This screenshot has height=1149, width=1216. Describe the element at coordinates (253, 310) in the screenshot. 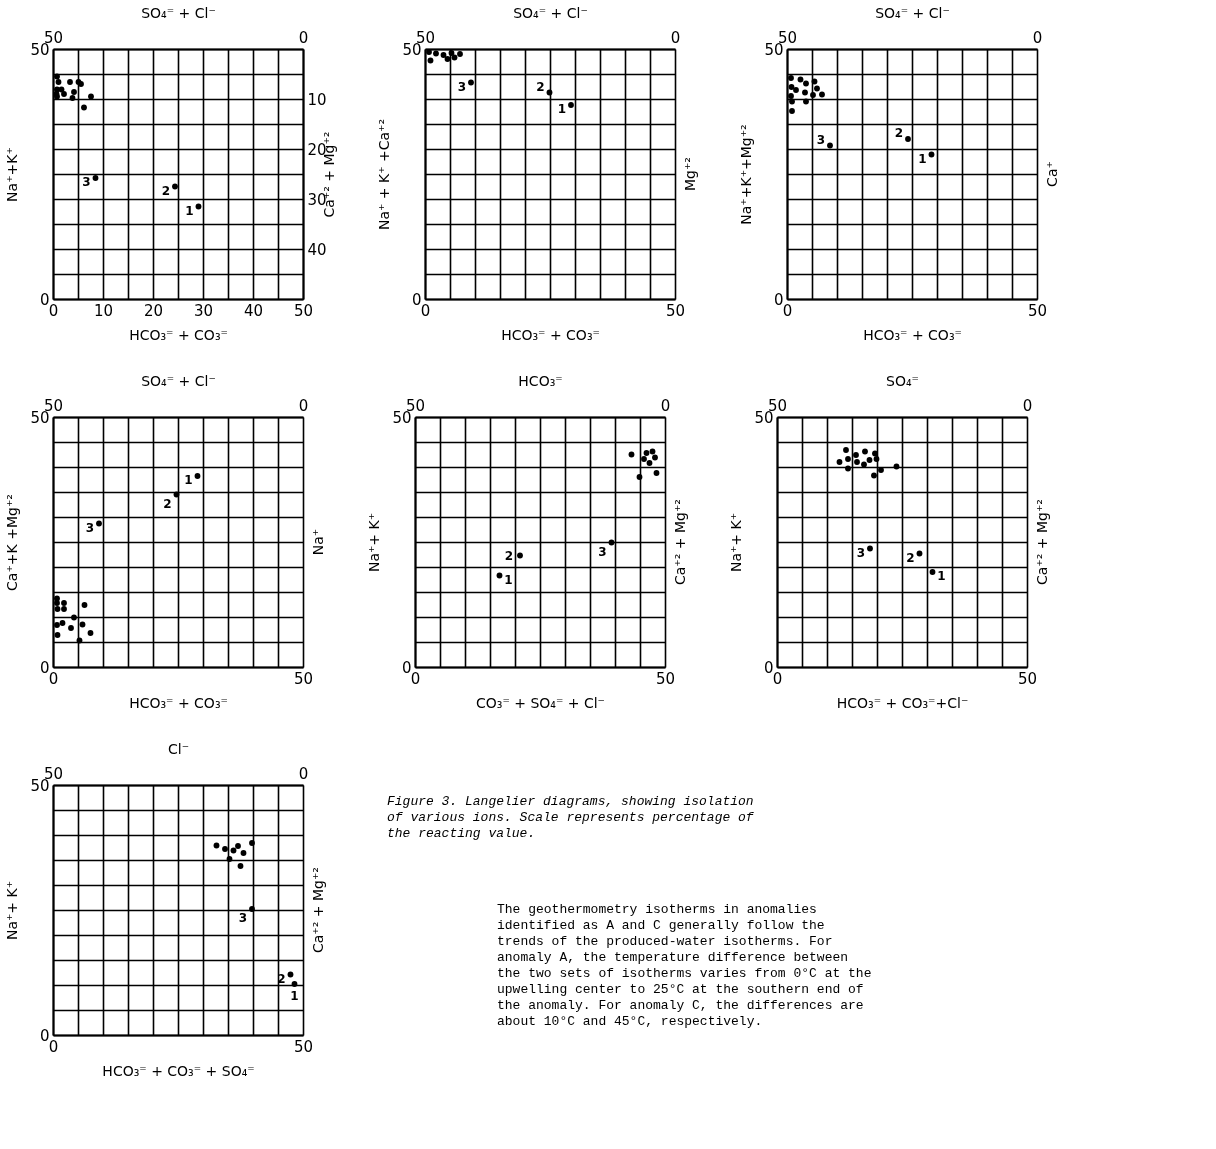

I see `x-tick-label: 40` at that location.